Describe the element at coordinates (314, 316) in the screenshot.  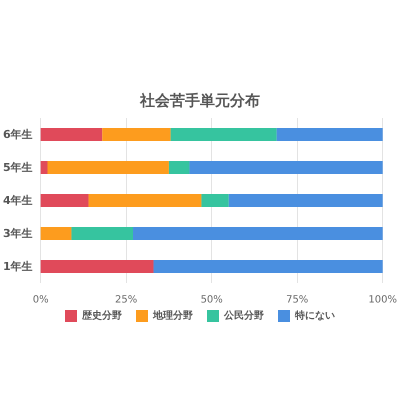
I see `legend-label: 特にない` at that location.